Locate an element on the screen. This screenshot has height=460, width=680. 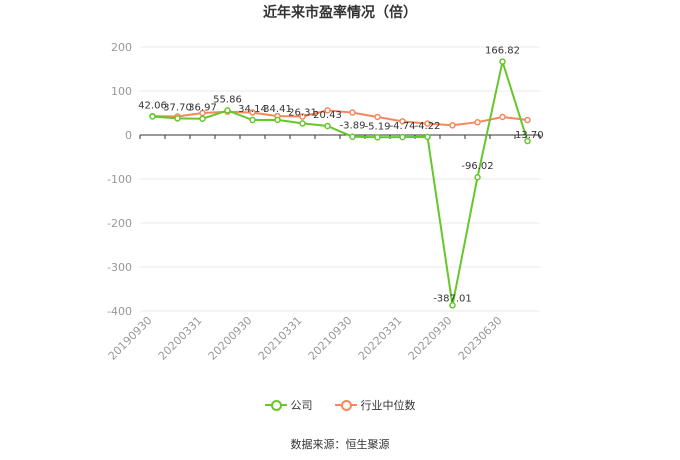
chart-title: 近年来市盈率情况（倍） is located at coordinates (340, 13).